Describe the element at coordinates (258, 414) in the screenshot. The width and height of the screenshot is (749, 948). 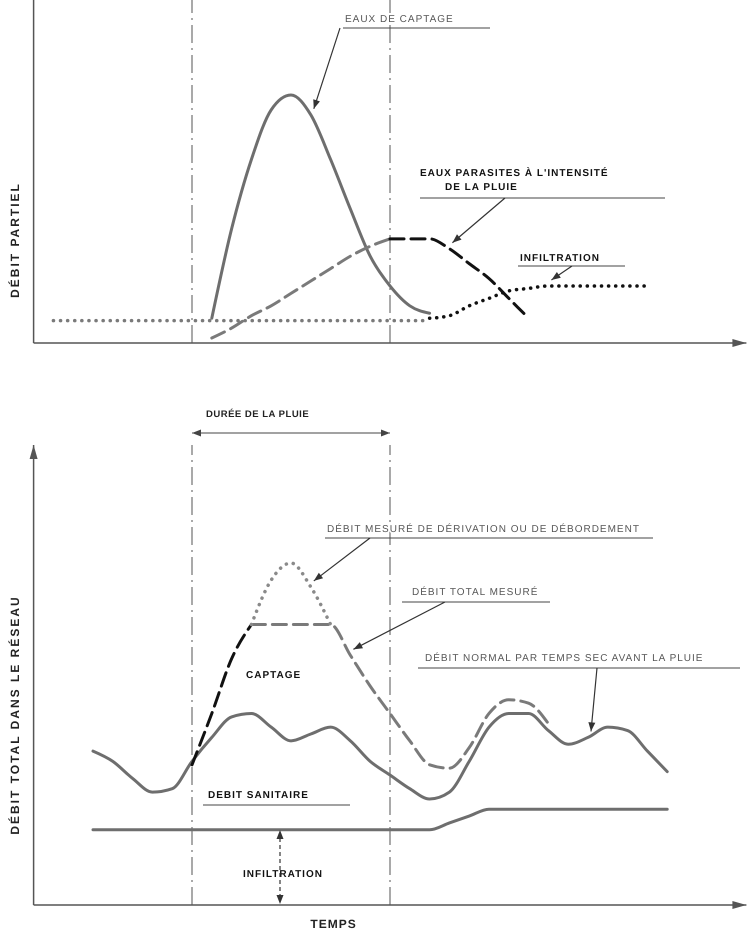
I see `text: DURÉE DE LA PLUIE` at that location.